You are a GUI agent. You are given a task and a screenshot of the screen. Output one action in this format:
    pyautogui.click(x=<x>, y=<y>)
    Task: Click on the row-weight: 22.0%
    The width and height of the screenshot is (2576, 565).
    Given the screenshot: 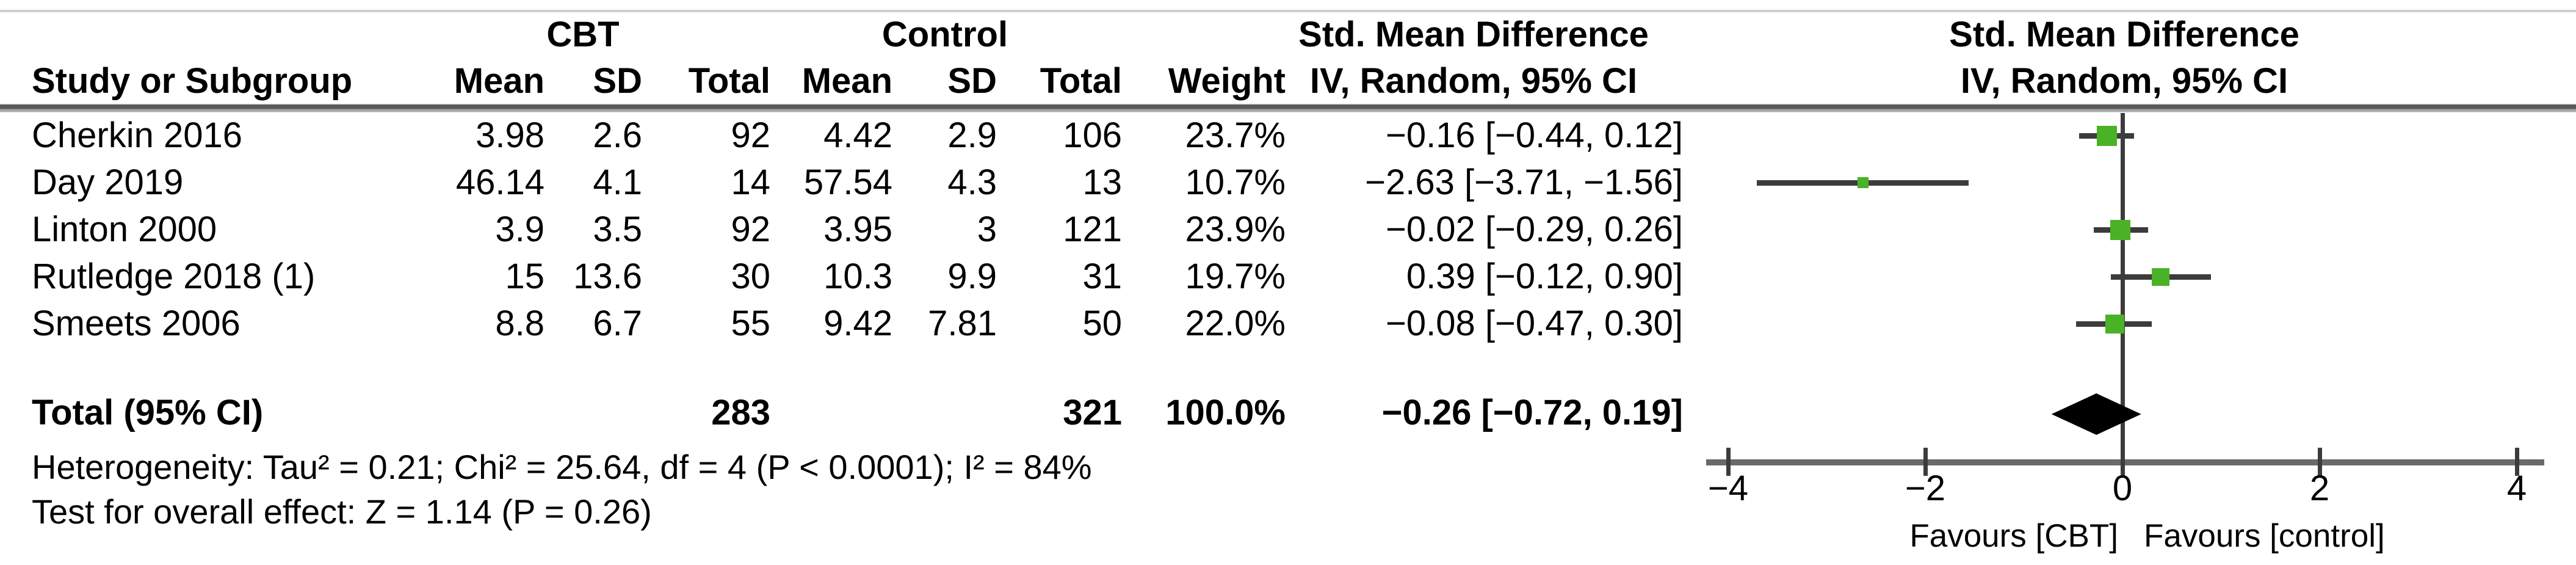 What is the action you would take?
    pyautogui.click(x=1235, y=323)
    